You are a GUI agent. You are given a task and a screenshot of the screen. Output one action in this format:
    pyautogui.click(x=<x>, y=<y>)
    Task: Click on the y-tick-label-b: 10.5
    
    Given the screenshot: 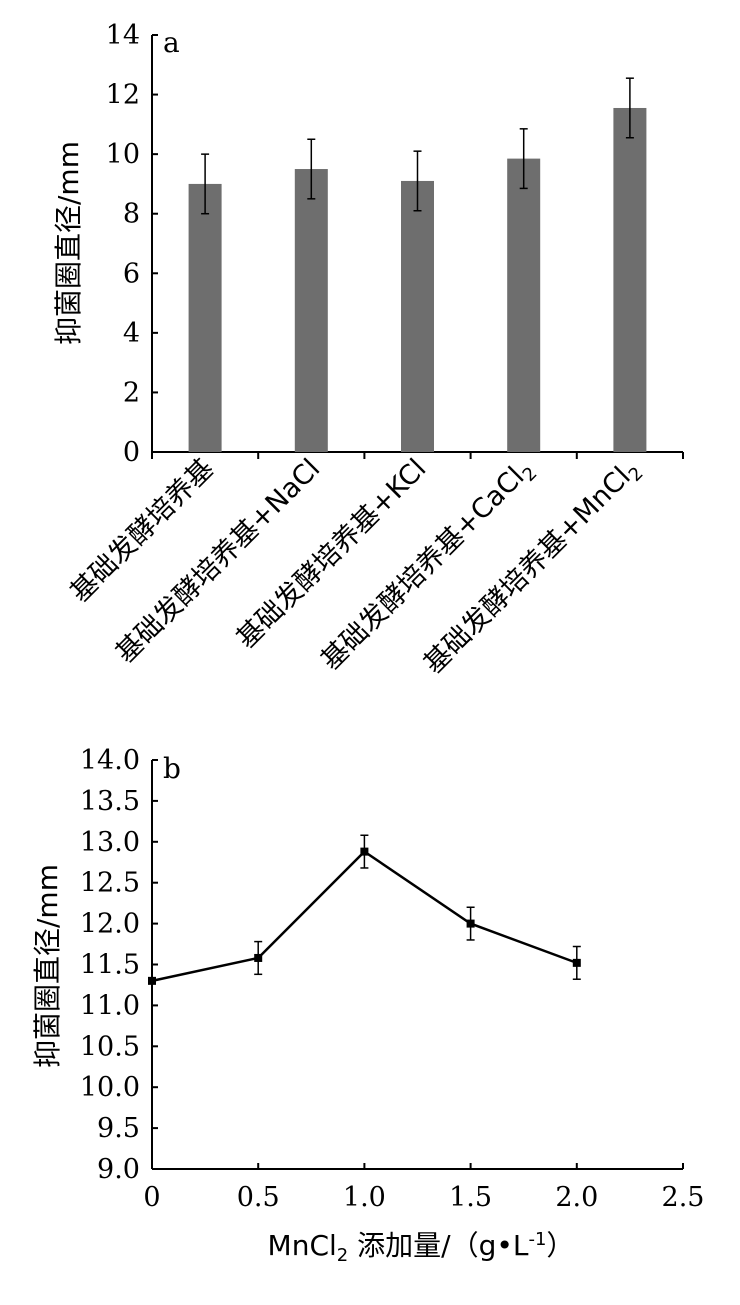 What is the action you would take?
    pyautogui.click(x=110, y=1046)
    